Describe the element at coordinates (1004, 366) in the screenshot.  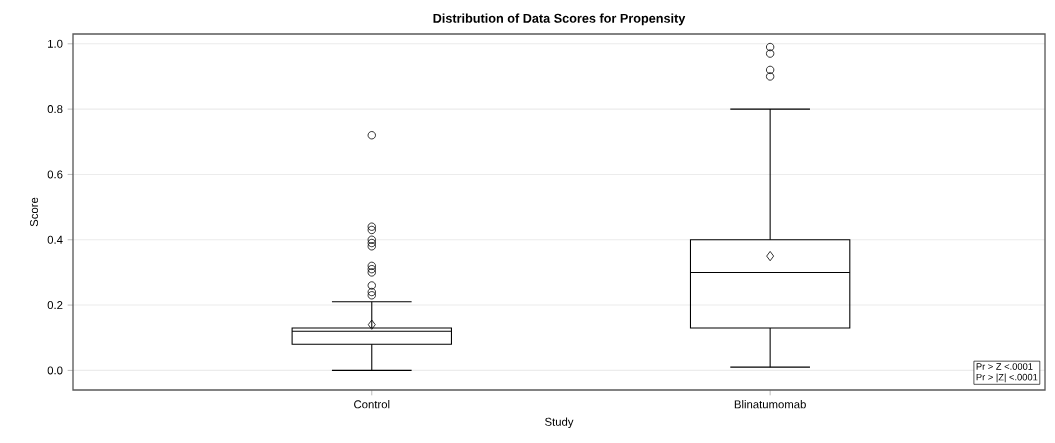
I see `annotation: Pr > Z <.0001` at that location.